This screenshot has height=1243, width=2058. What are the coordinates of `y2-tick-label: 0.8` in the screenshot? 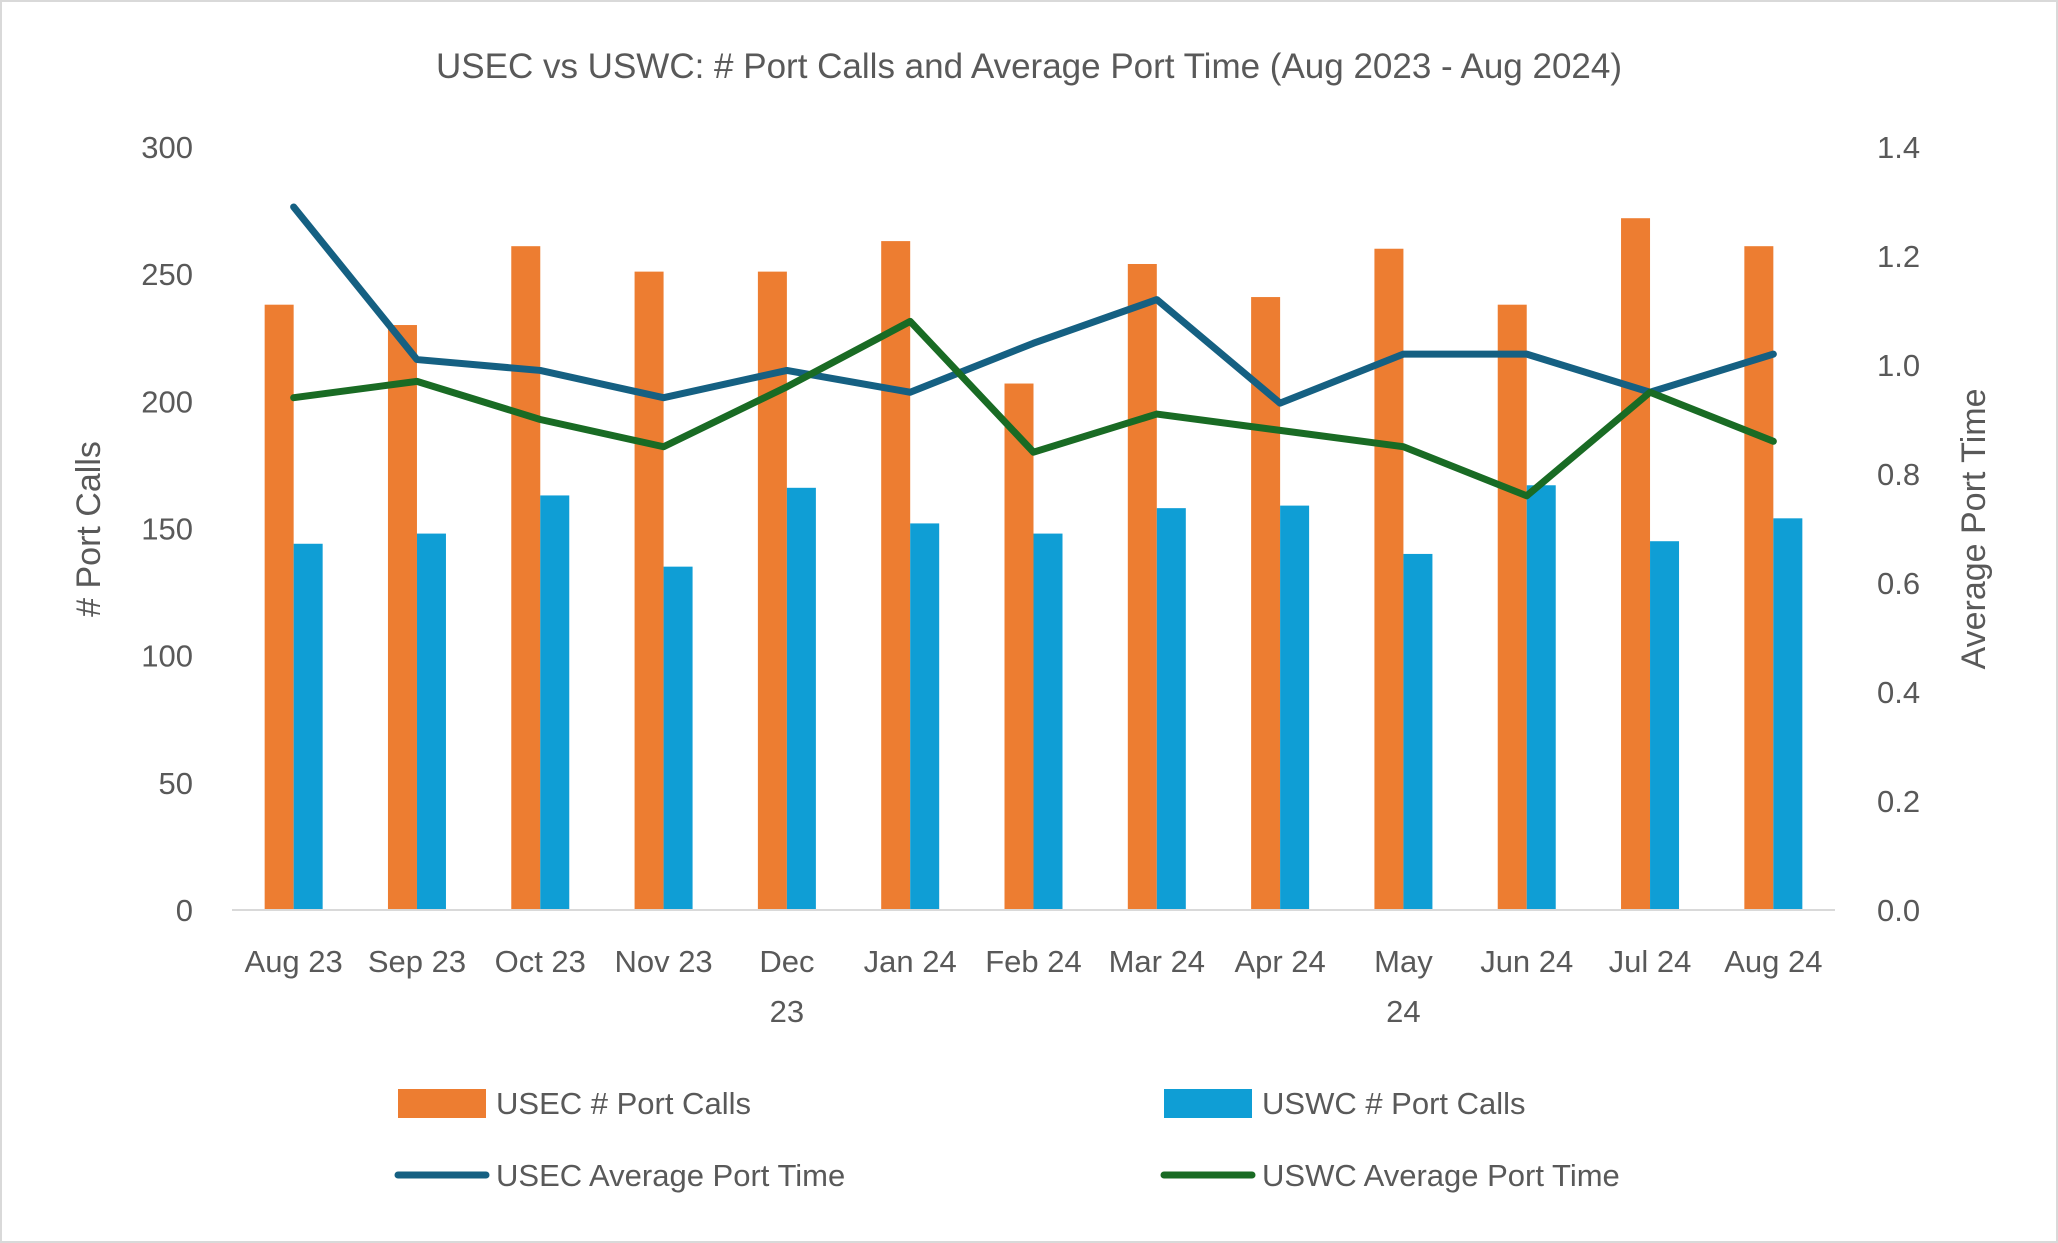 It's located at (1898, 474).